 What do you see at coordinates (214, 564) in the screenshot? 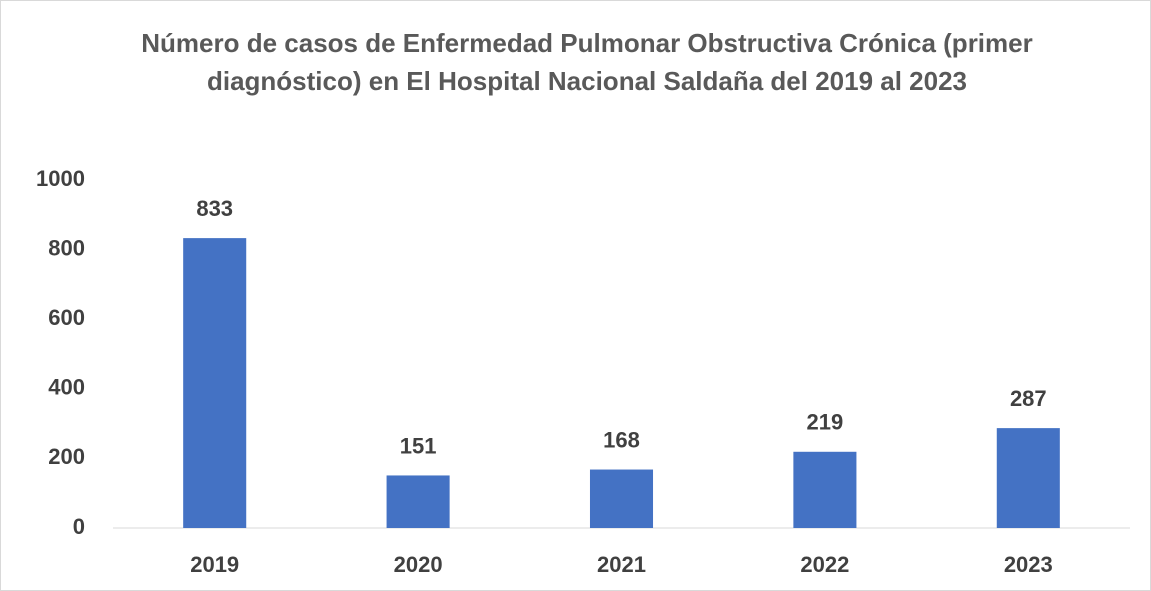
I see `x-tick-label: 2019` at bounding box center [214, 564].